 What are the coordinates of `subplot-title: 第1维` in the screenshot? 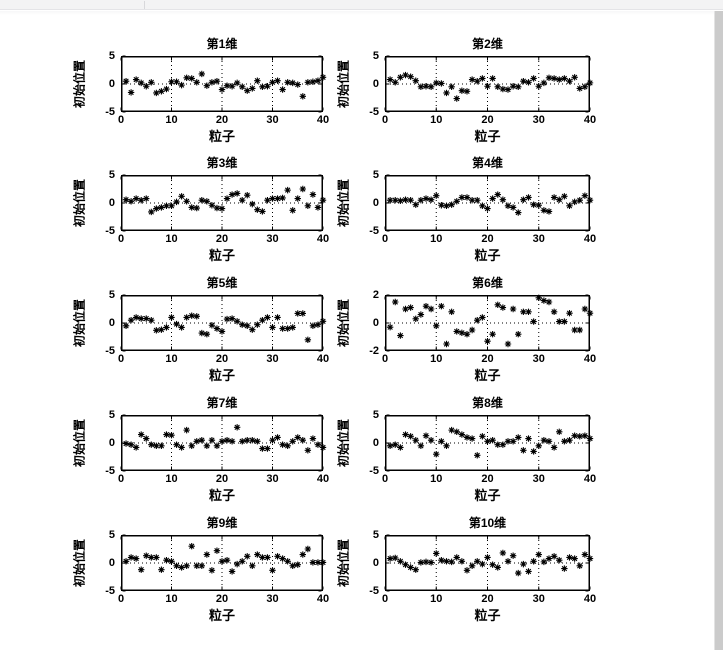 It's located at (222, 44).